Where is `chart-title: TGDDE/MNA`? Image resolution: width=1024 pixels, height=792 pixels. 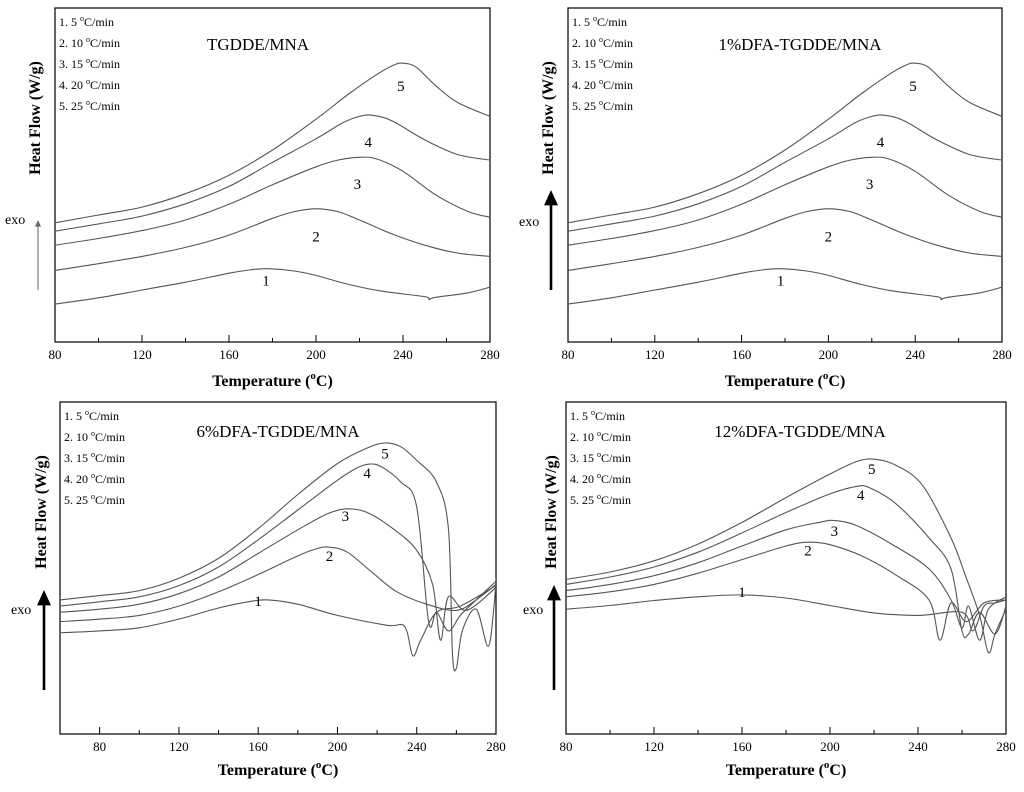
chart-title: TGDDE/MNA is located at coordinates (258, 44).